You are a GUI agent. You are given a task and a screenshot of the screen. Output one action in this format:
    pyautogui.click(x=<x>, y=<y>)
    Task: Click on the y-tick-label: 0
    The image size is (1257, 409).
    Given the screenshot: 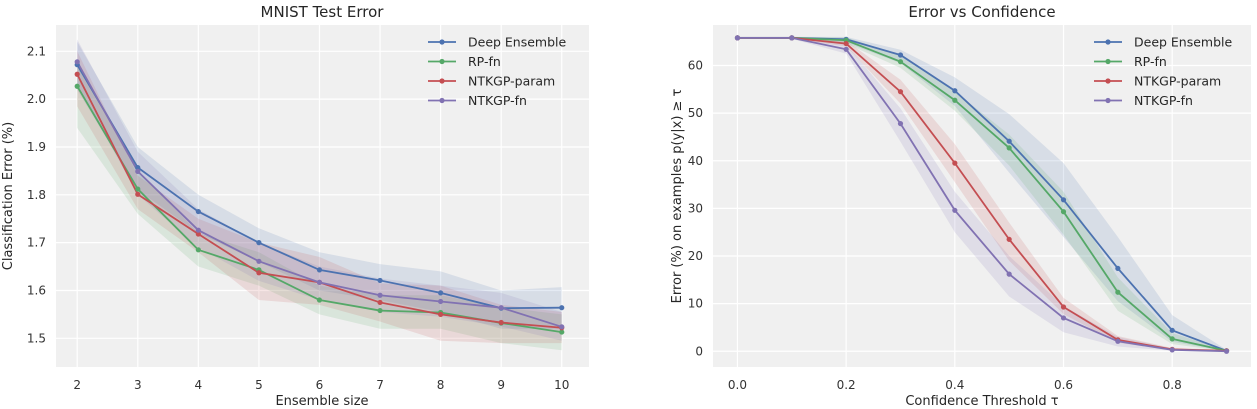 What is the action you would take?
    pyautogui.click(x=699, y=351)
    